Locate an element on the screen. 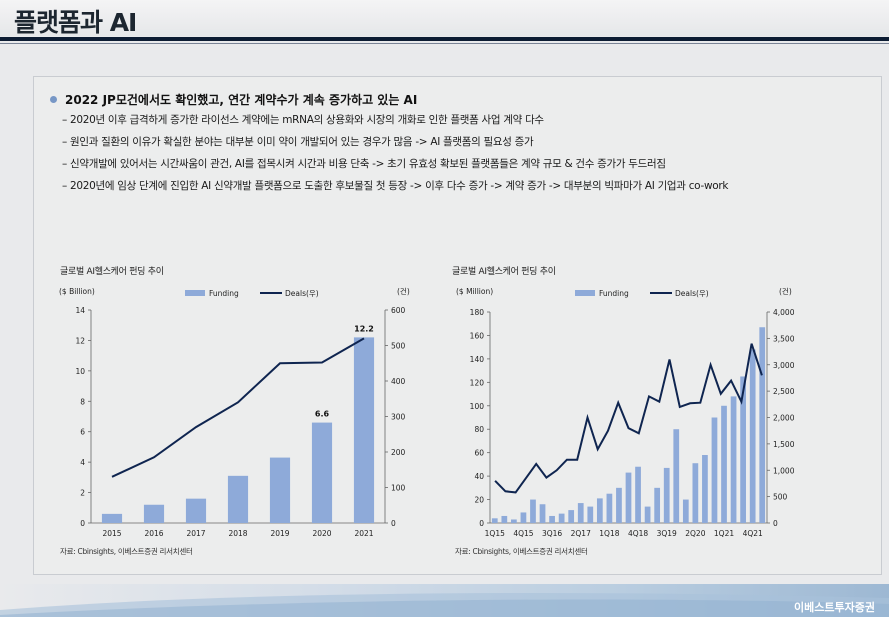 This screenshot has height=617, width=889. x-tick-label: 2015 is located at coordinates (111, 533).